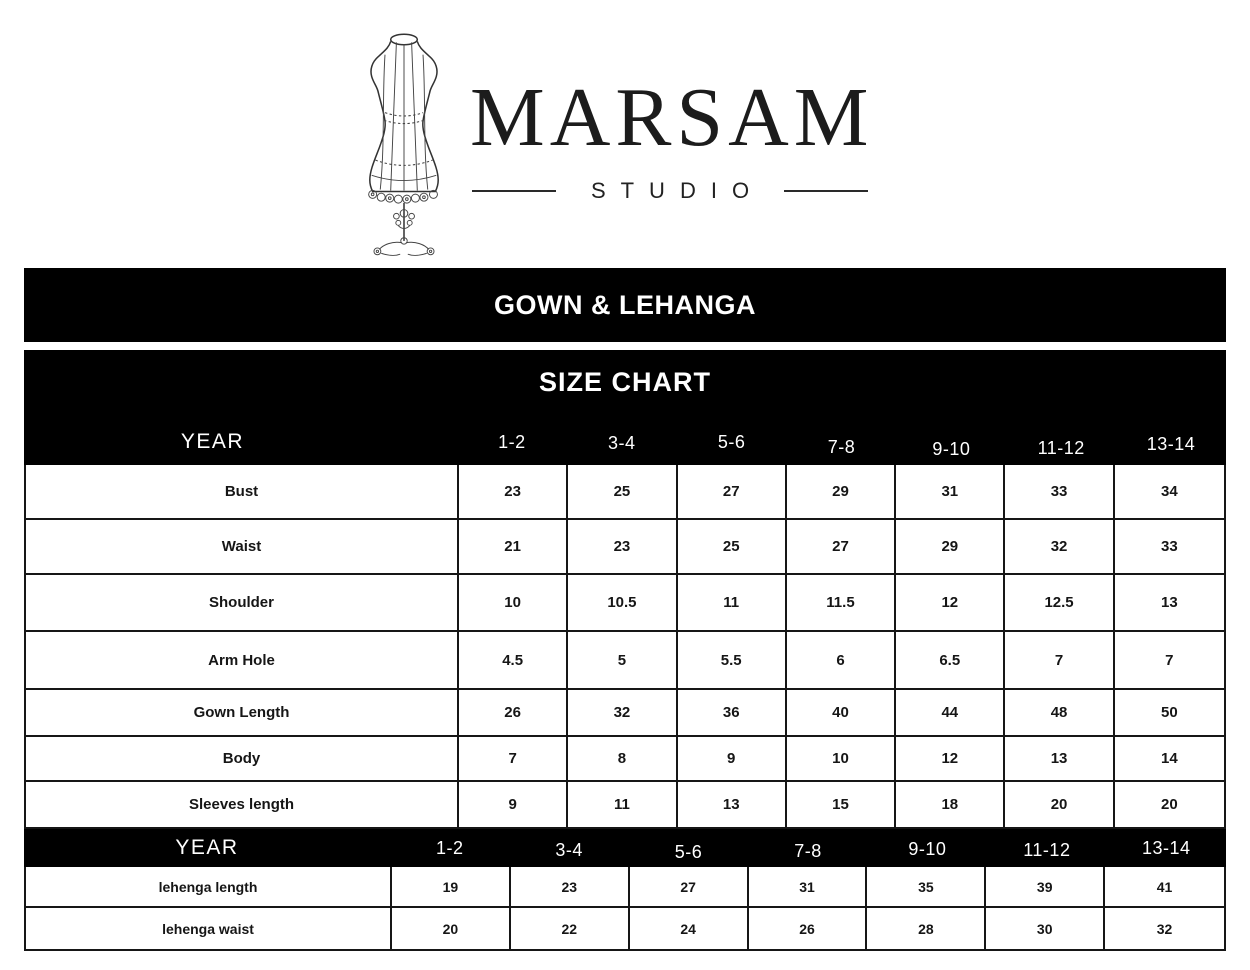 This screenshot has width=1250, height=970. What do you see at coordinates (514, 191) in the screenshot?
I see `studio-divider-left` at bounding box center [514, 191].